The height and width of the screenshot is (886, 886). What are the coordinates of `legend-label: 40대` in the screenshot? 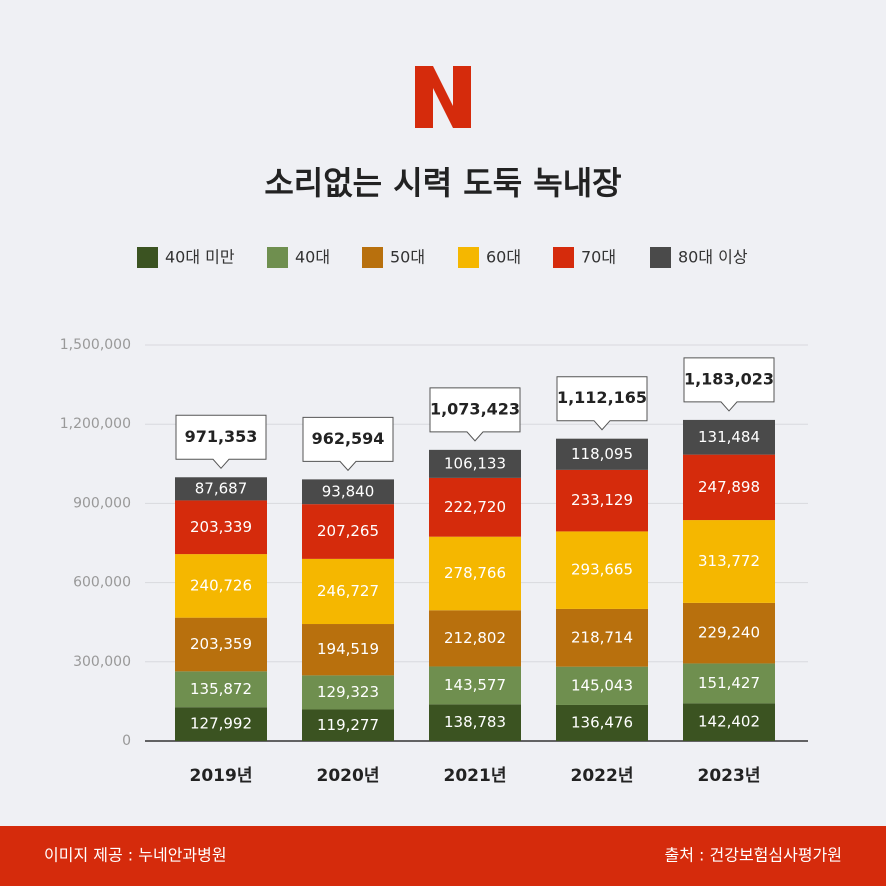 It's located at (312, 257).